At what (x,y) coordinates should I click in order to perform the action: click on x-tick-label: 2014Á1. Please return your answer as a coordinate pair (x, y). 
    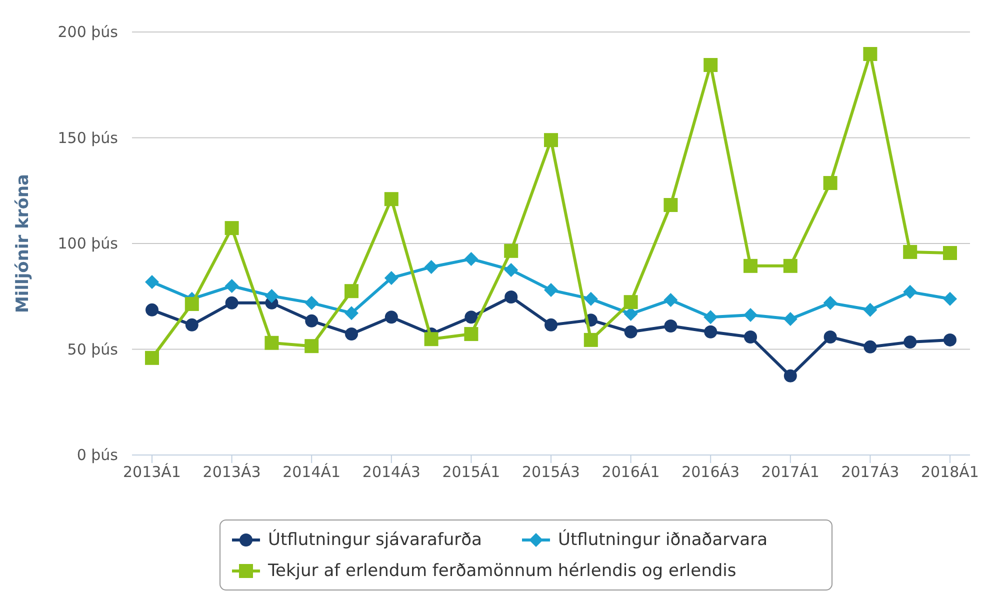
    Looking at the image, I should click on (311, 472).